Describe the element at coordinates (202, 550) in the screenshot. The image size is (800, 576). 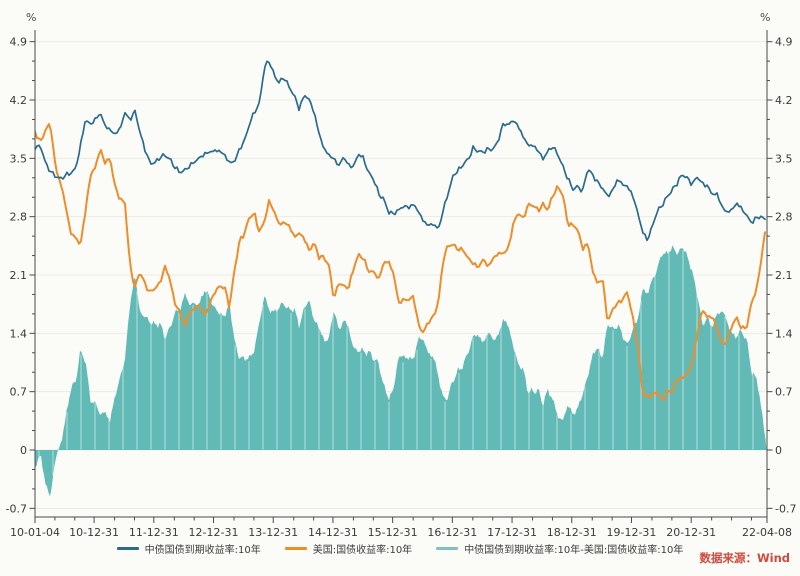
I see `legend-label-china-yield: 中债国债到期收益率:10年` at that location.